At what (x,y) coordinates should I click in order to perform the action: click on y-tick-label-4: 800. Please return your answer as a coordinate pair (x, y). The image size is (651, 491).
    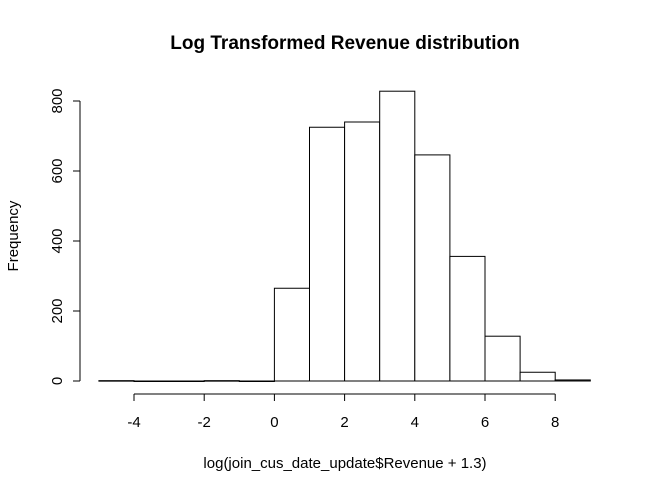
    Looking at the image, I should click on (57, 100).